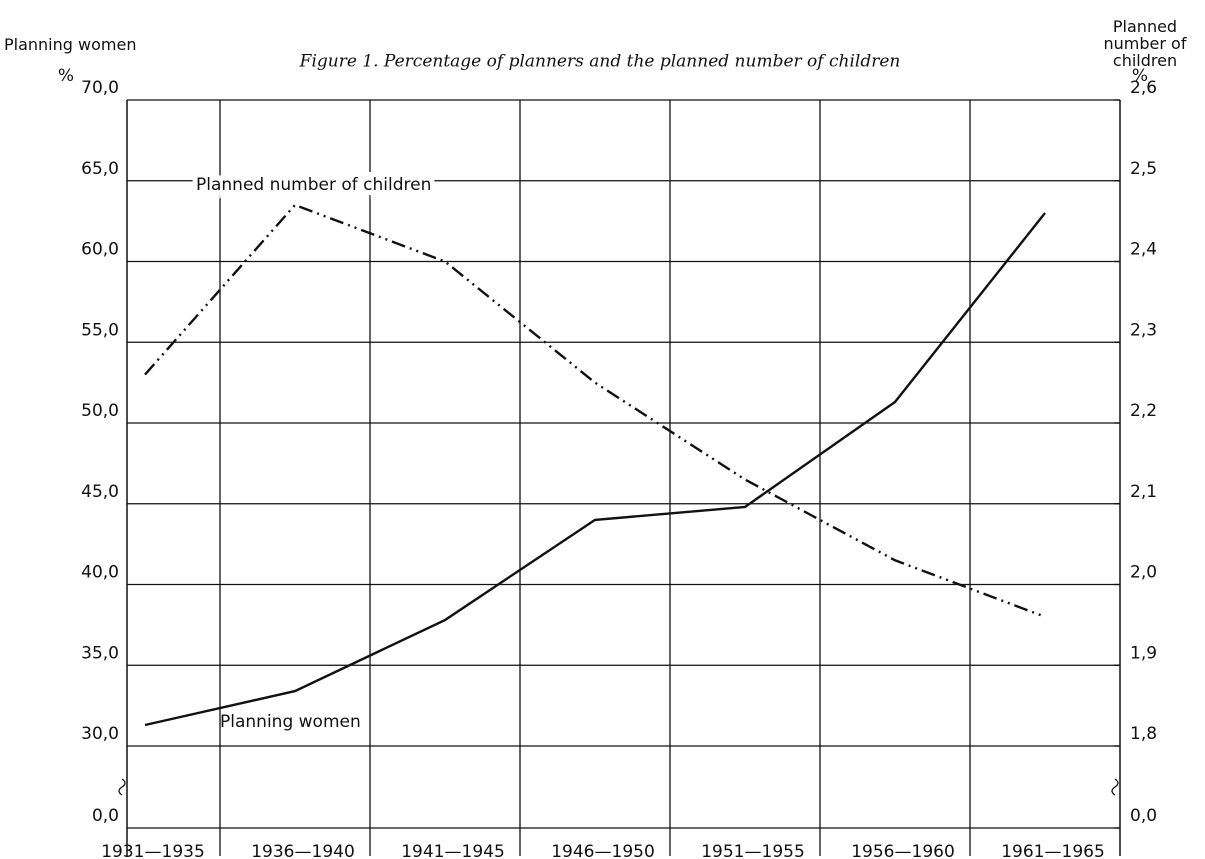  Describe the element at coordinates (70, 44) in the screenshot. I see `y-axis-title: Planning women` at that location.